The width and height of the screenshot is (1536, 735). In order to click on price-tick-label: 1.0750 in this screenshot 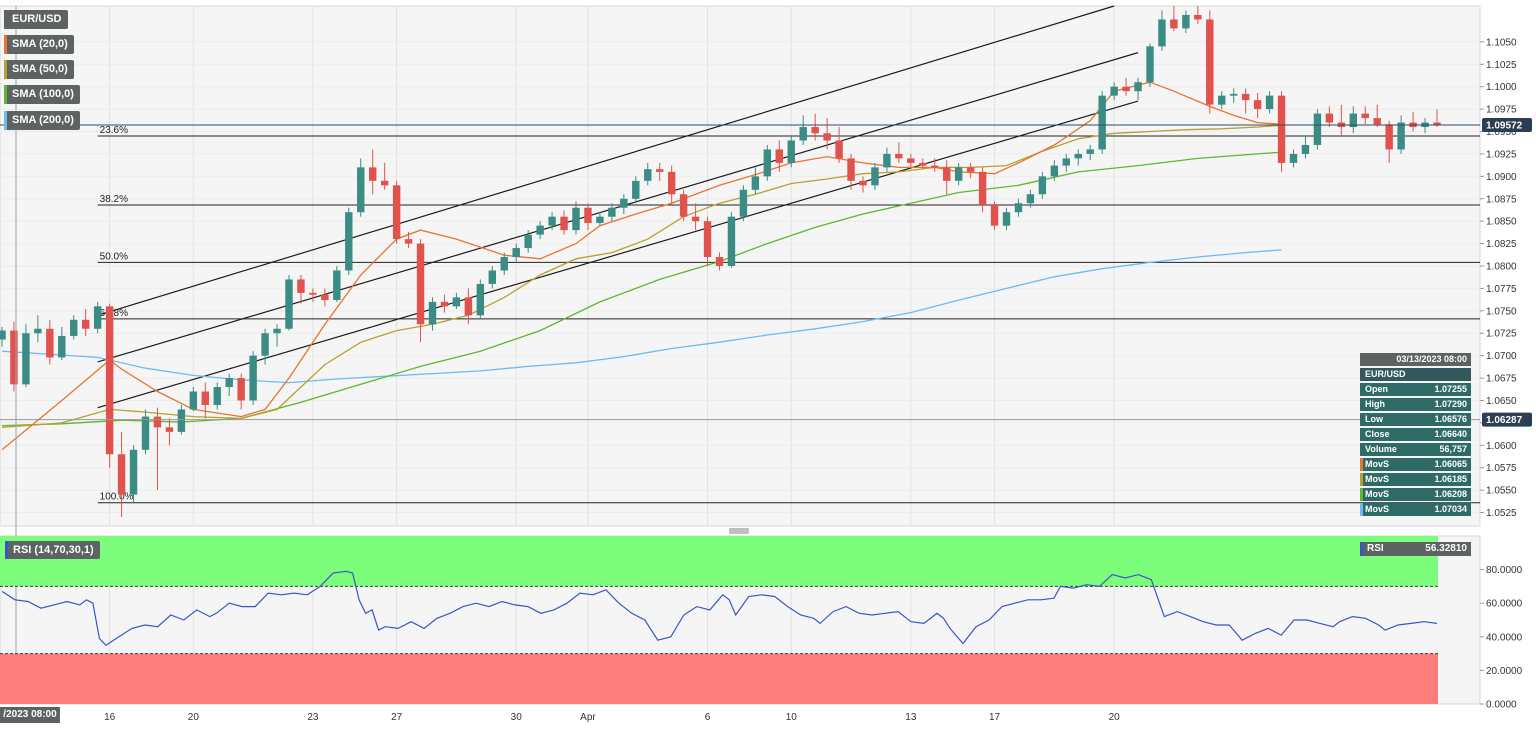, I will do `click(1501, 311)`.